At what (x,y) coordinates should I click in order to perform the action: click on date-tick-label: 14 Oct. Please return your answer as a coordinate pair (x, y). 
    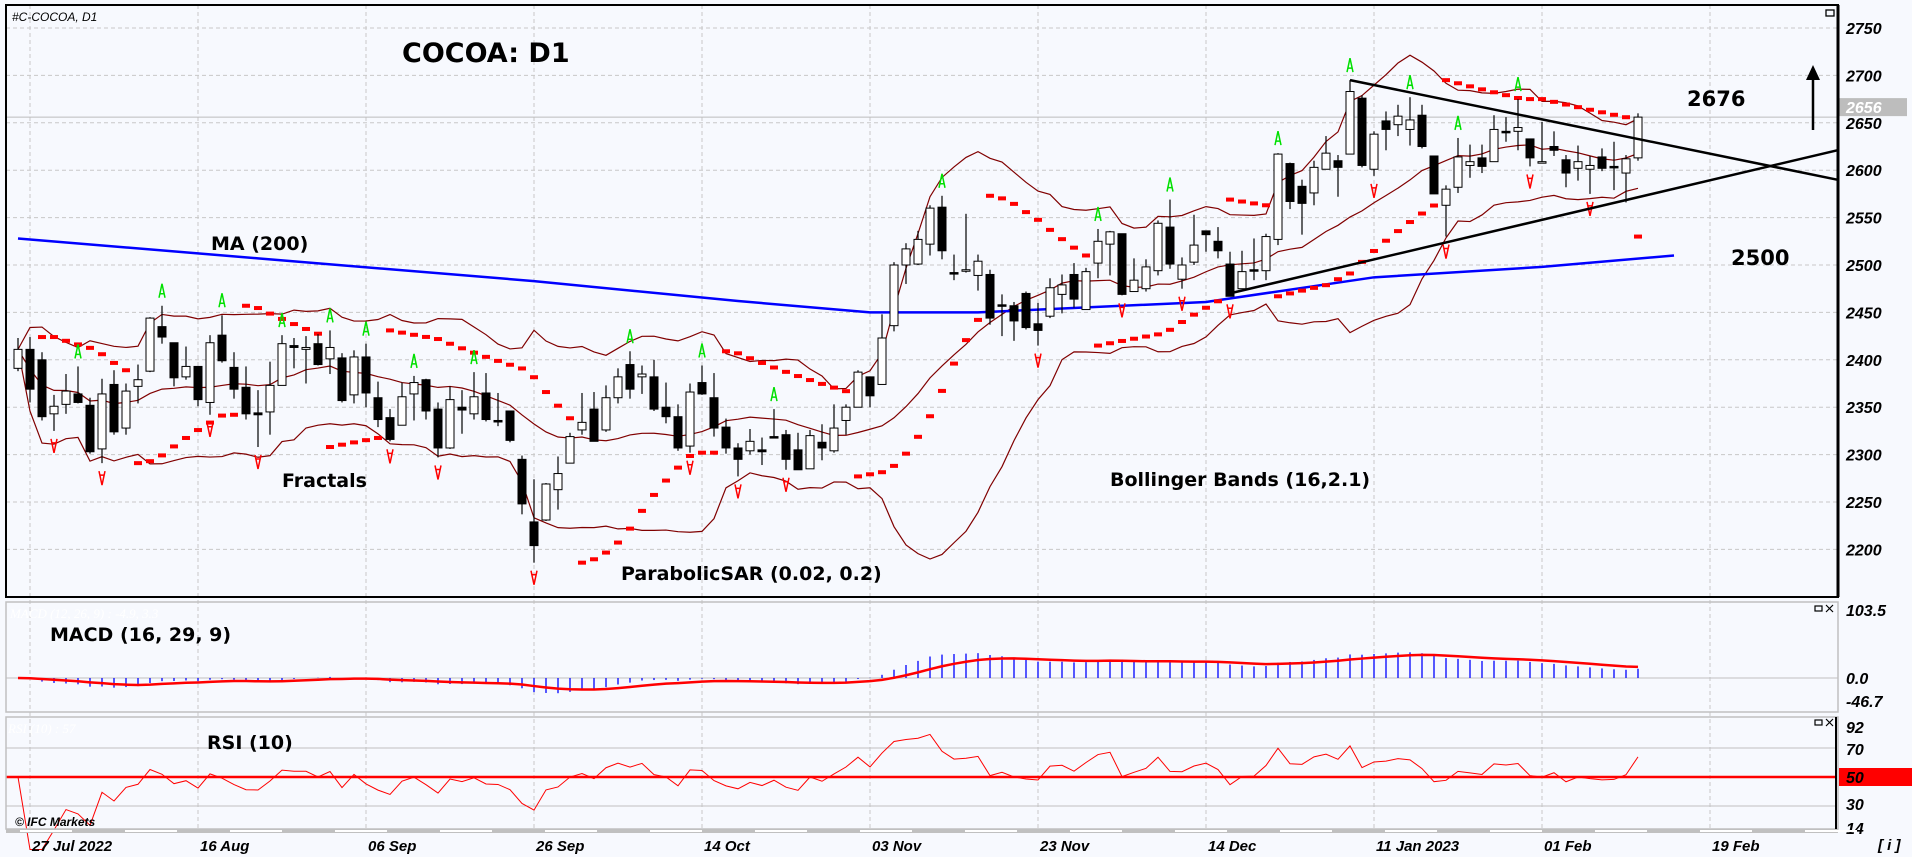
    Looking at the image, I should click on (727, 846).